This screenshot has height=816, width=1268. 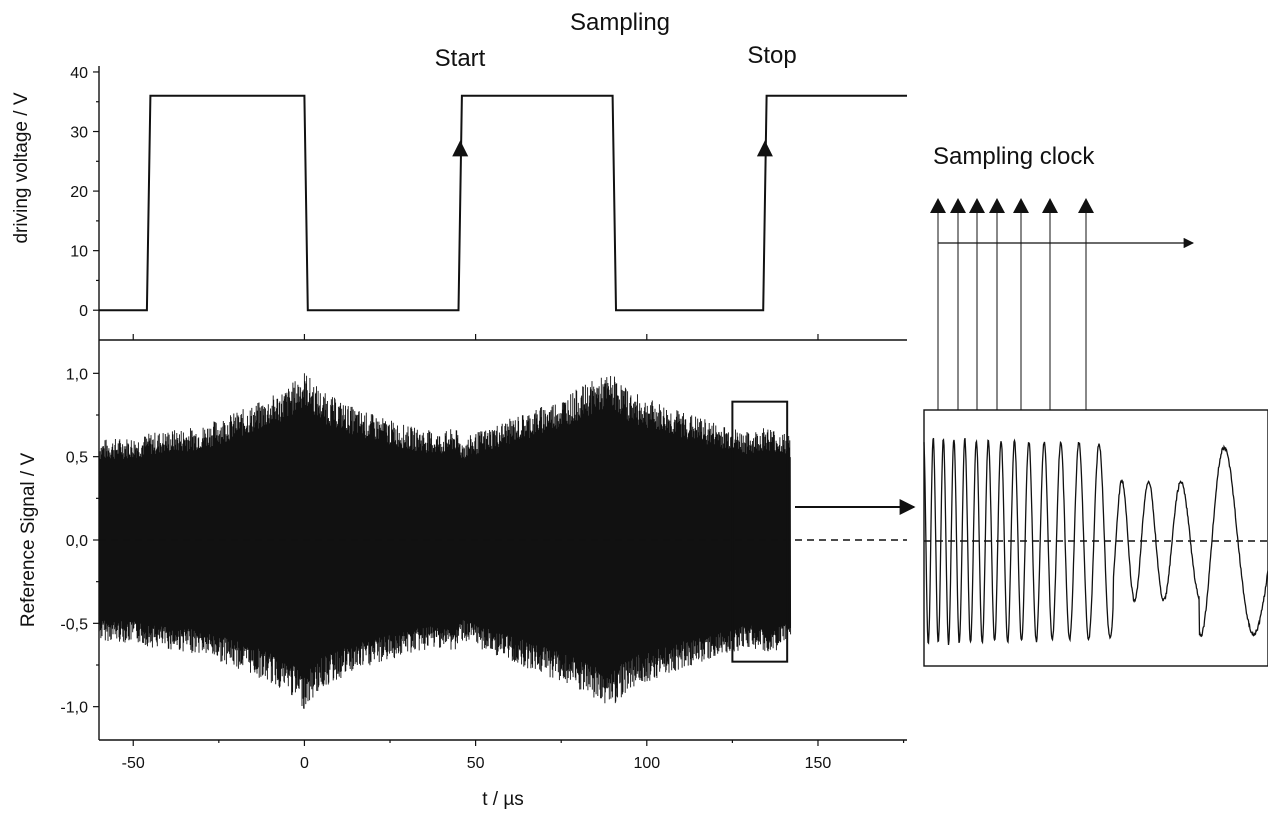 I want to click on inset-frame, so click(x=1095, y=538).